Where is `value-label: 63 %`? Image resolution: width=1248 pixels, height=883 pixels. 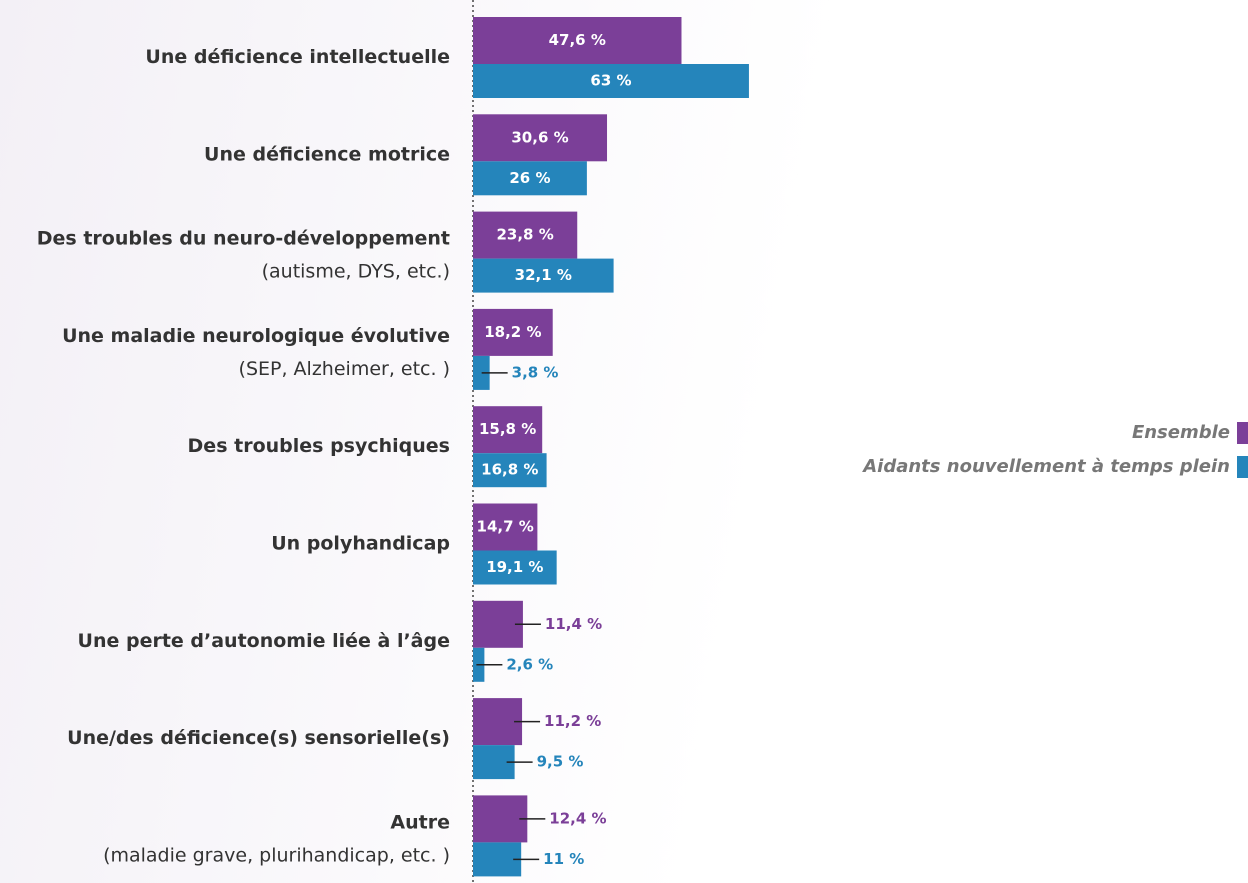 value-label: 63 % is located at coordinates (610, 81).